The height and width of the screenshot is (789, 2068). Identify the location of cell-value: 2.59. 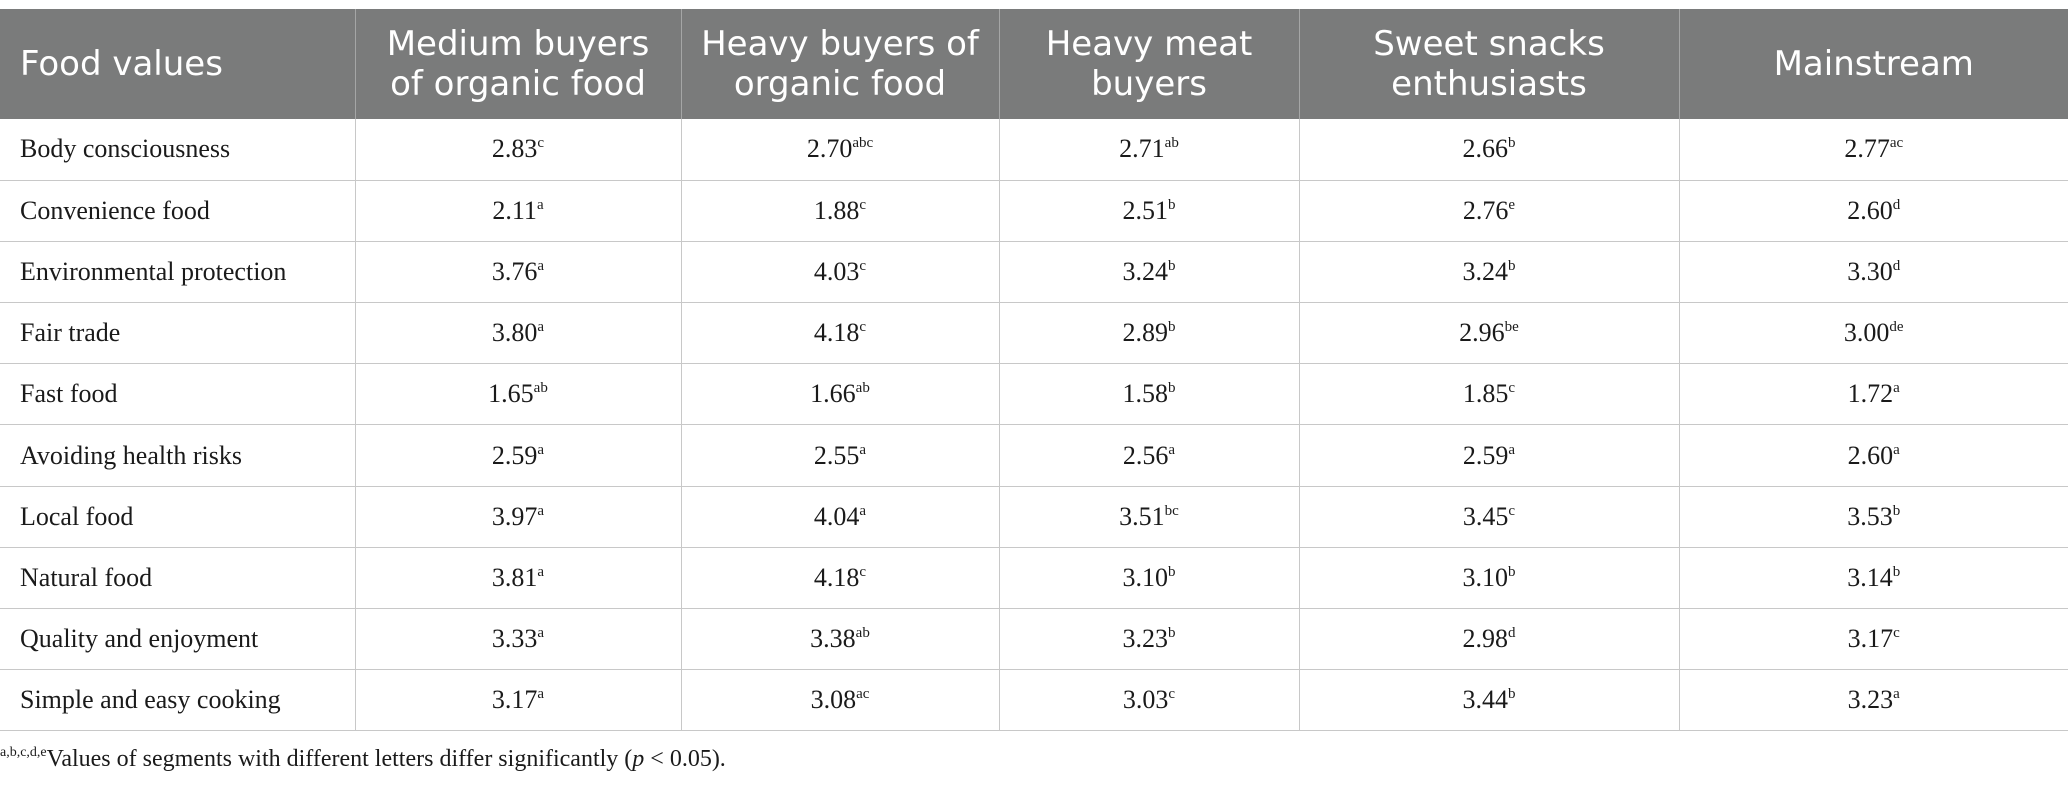
(514, 455).